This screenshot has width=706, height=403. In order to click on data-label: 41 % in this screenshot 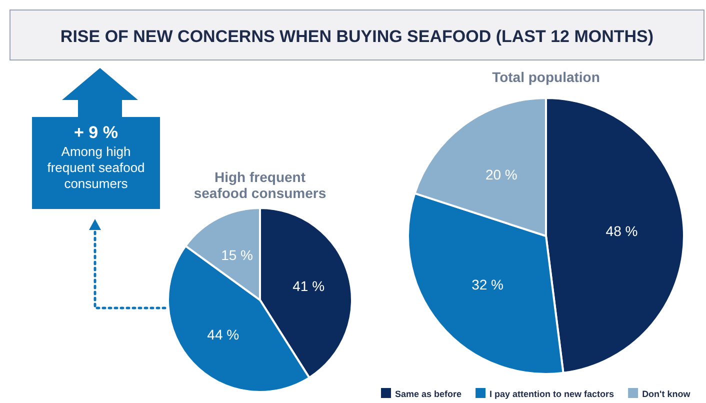, I will do `click(308, 286)`.